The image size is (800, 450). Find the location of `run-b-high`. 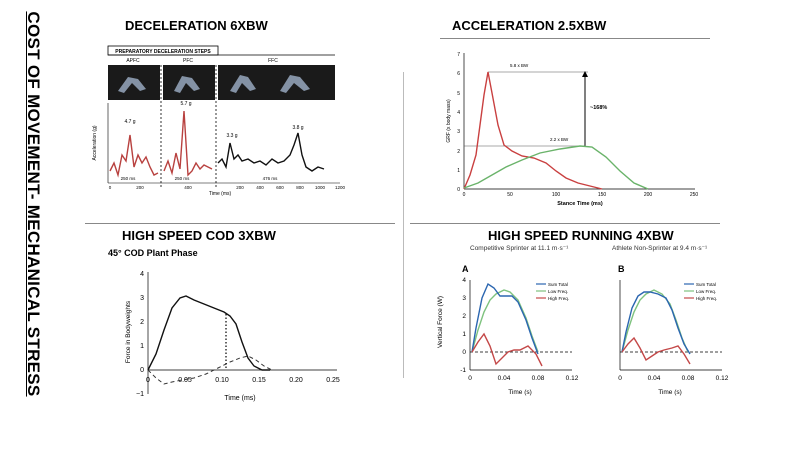

run-b-high is located at coordinates (656, 350).